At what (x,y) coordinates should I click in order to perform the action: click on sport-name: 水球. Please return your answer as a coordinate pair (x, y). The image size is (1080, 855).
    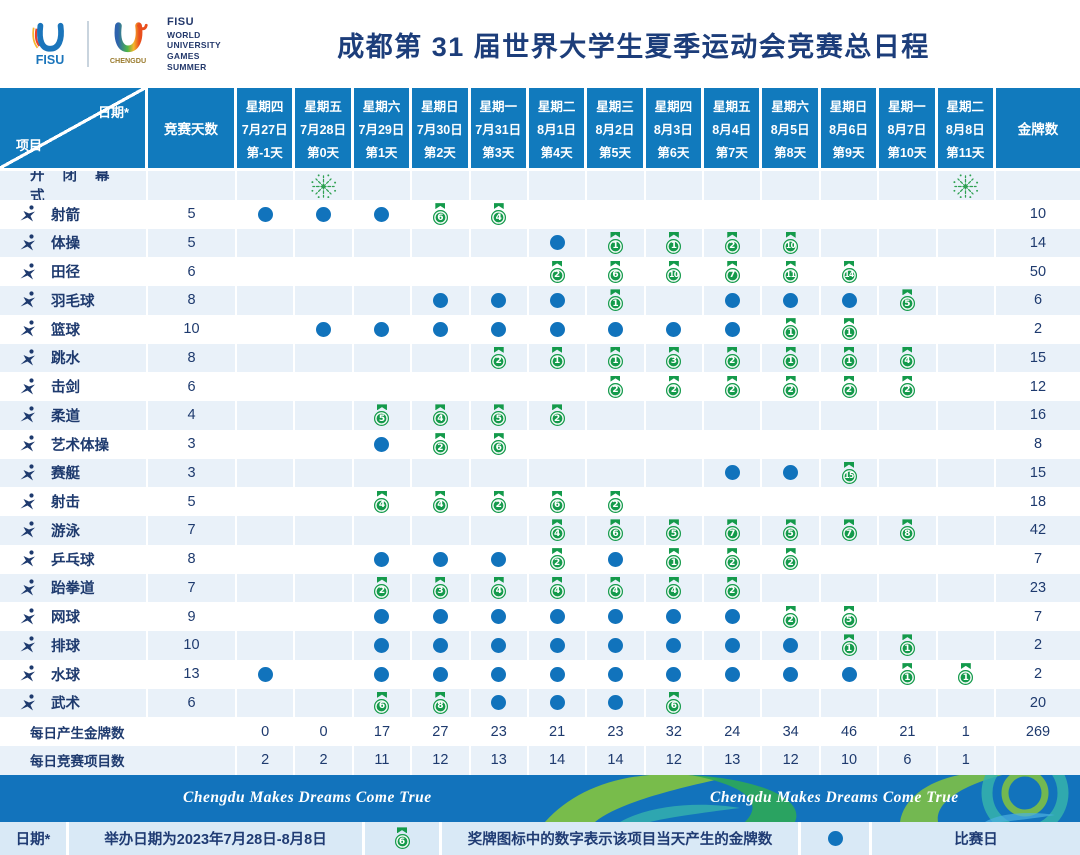
    Looking at the image, I should click on (65, 675).